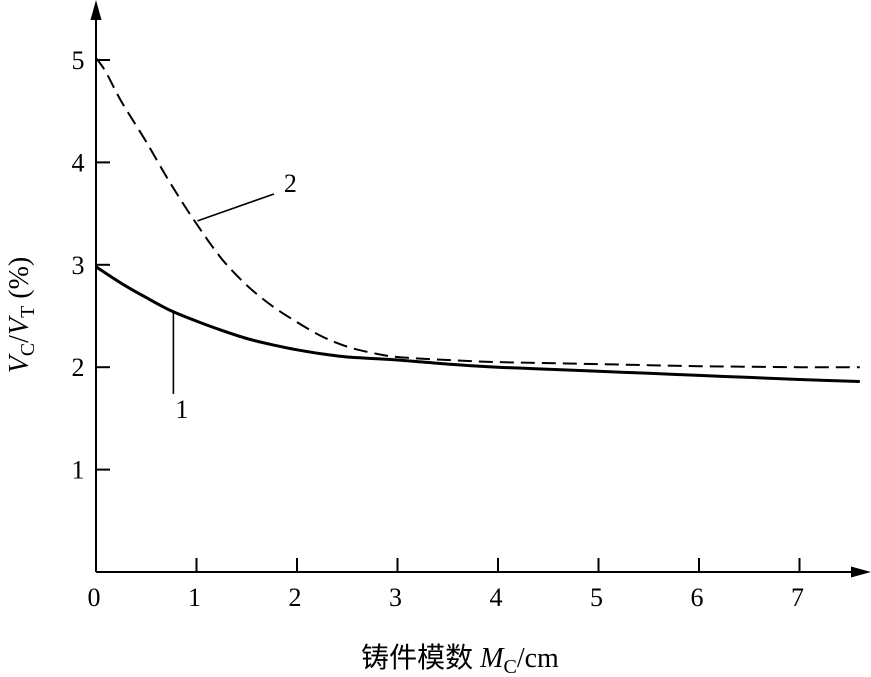  I want to click on x-tick-label-2: 2, so click(295, 597).